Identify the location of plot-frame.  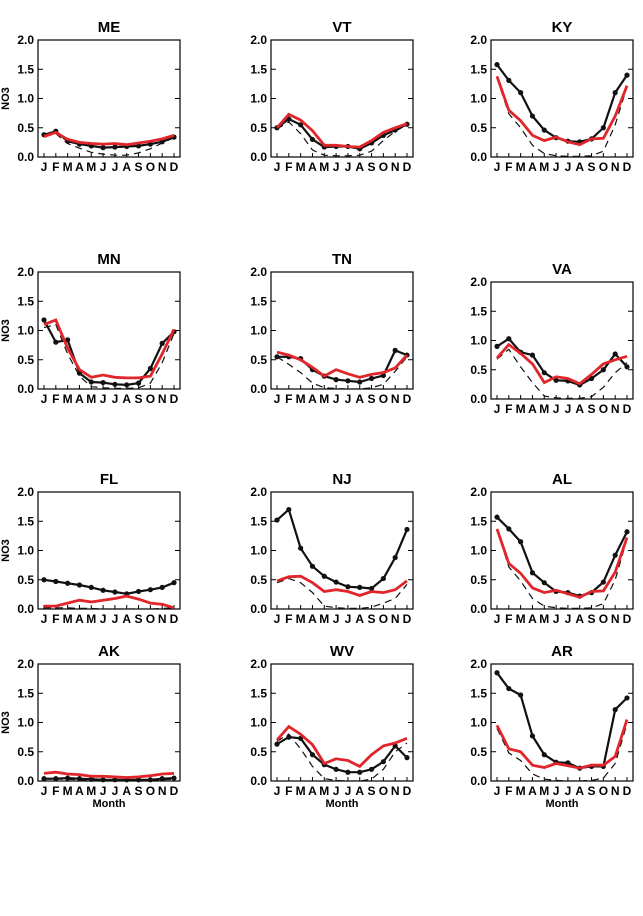
(342, 722).